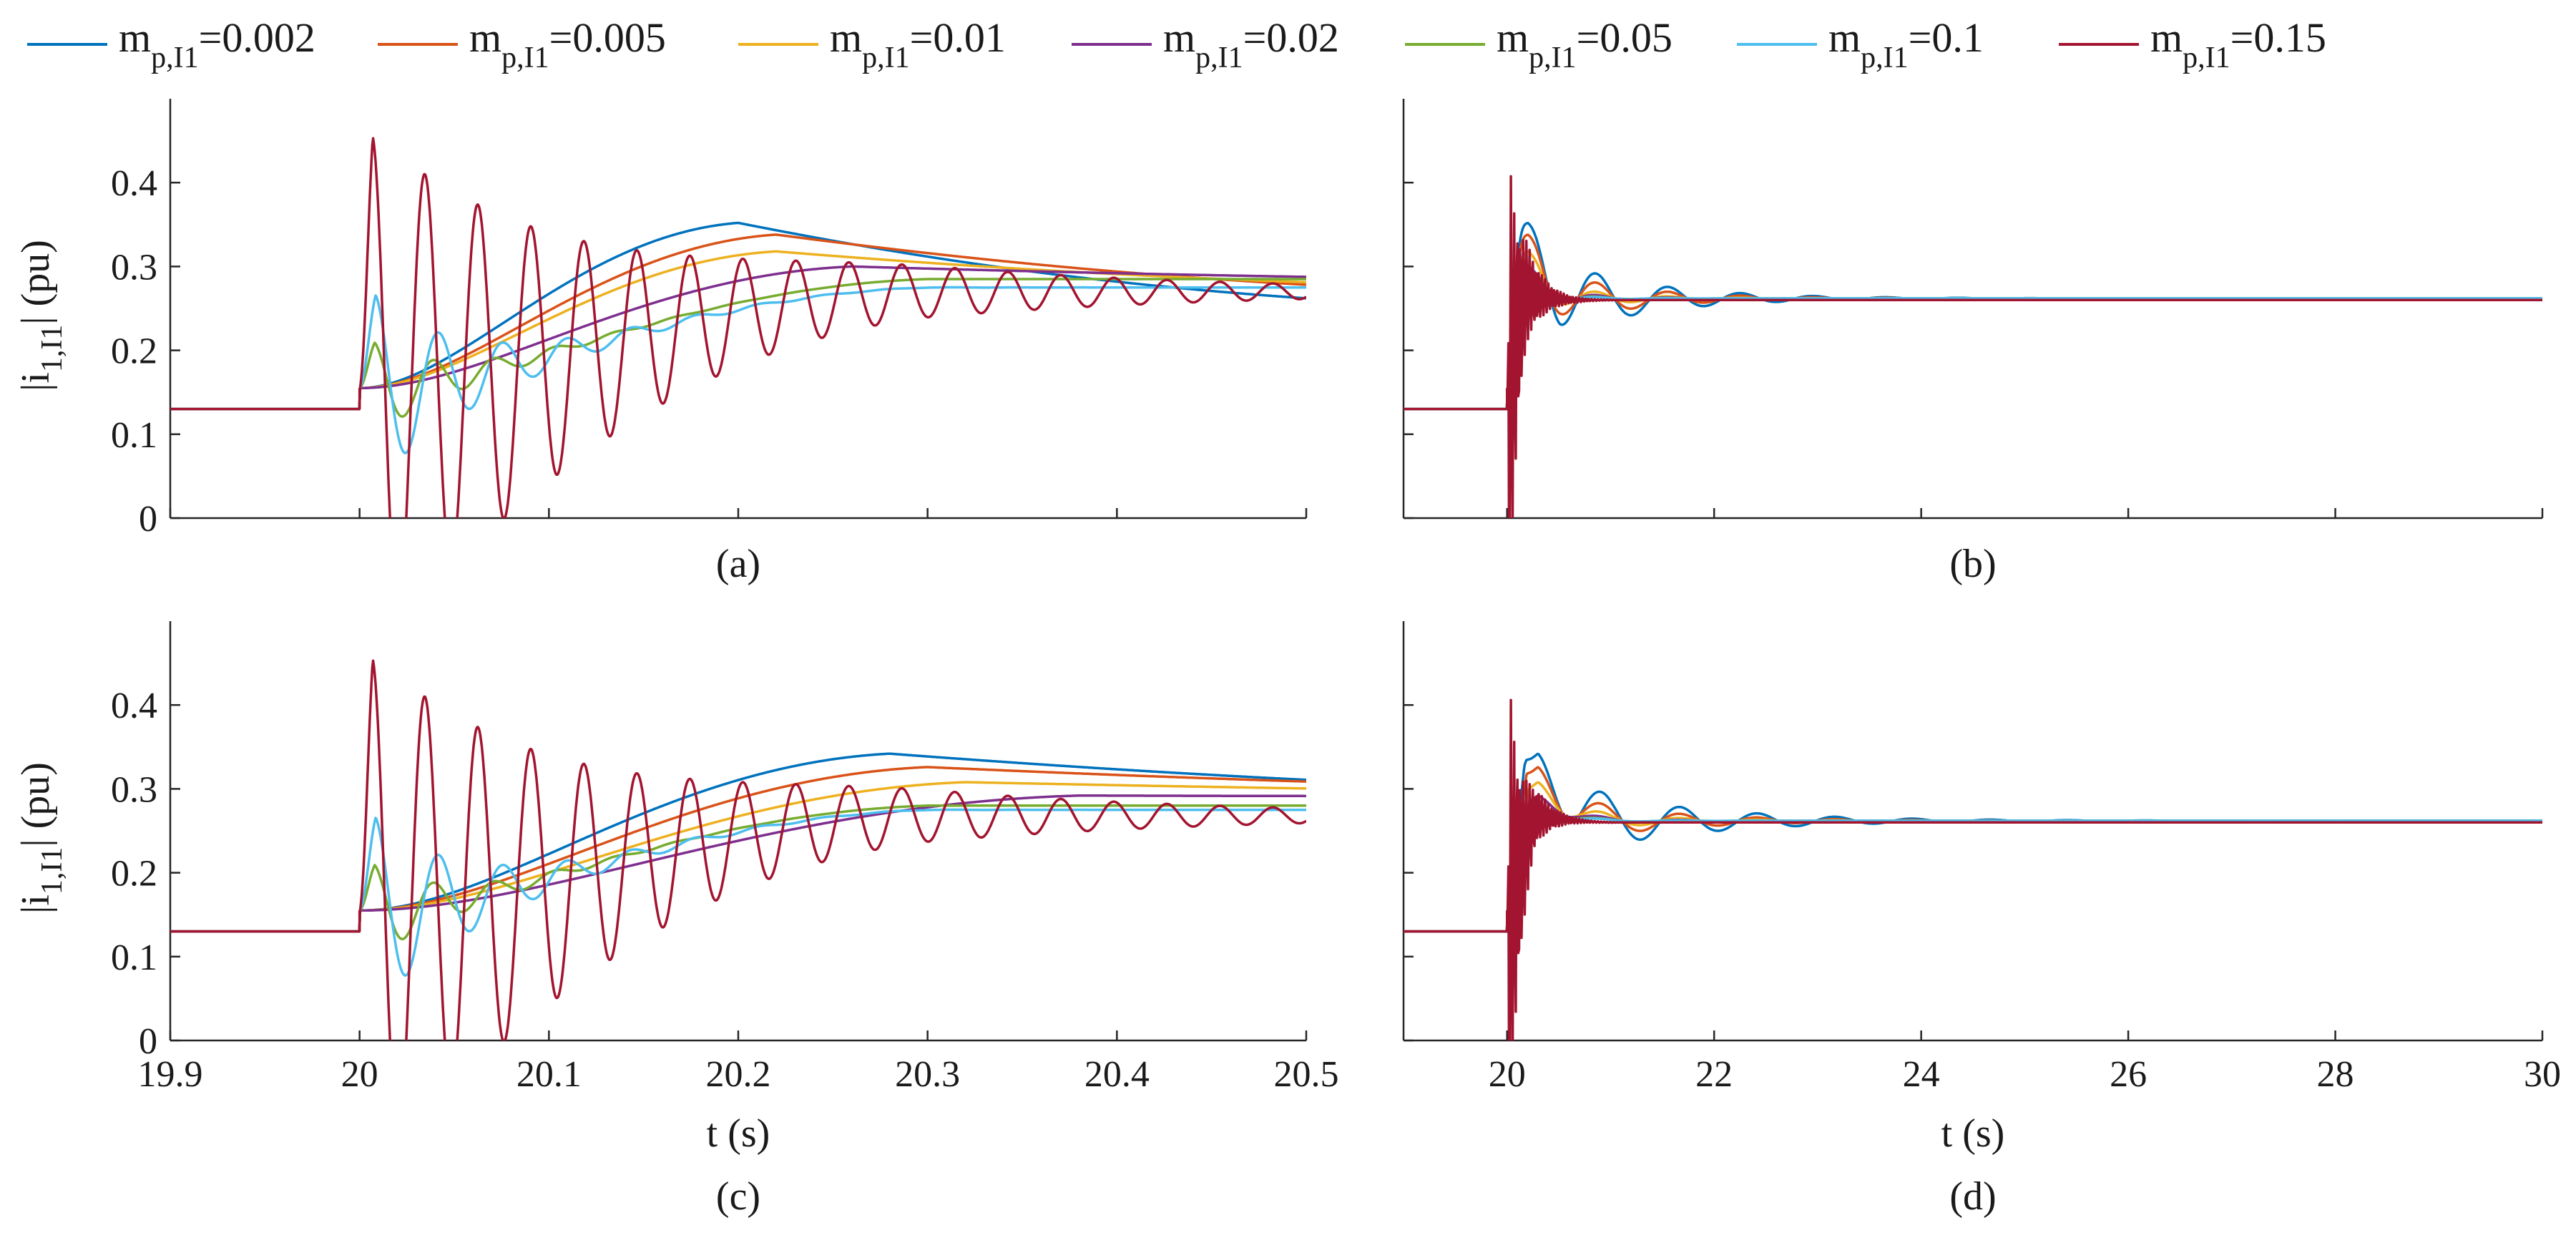 The width and height of the screenshot is (2576, 1243). What do you see at coordinates (549, 1074) in the screenshot?
I see `x-tick-label: 20.1` at bounding box center [549, 1074].